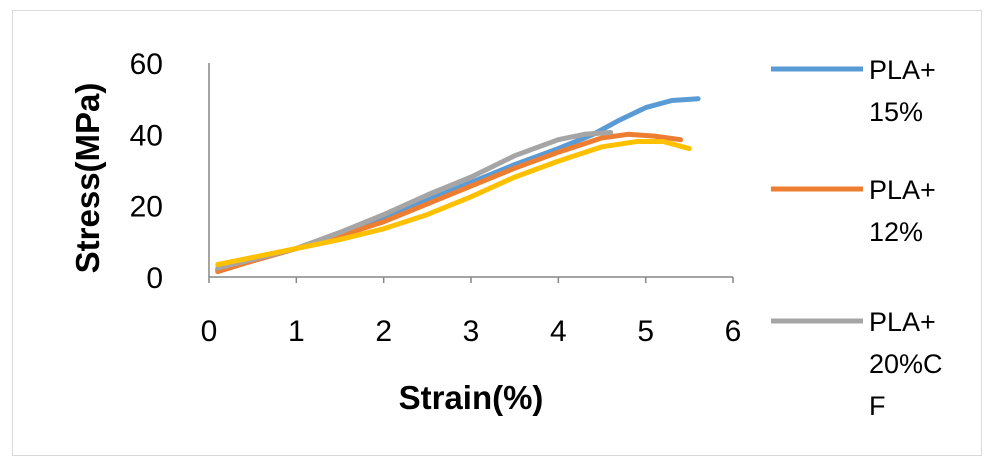 This screenshot has width=988, height=459. What do you see at coordinates (471, 331) in the screenshot?
I see `x-tick-label: 3` at bounding box center [471, 331].